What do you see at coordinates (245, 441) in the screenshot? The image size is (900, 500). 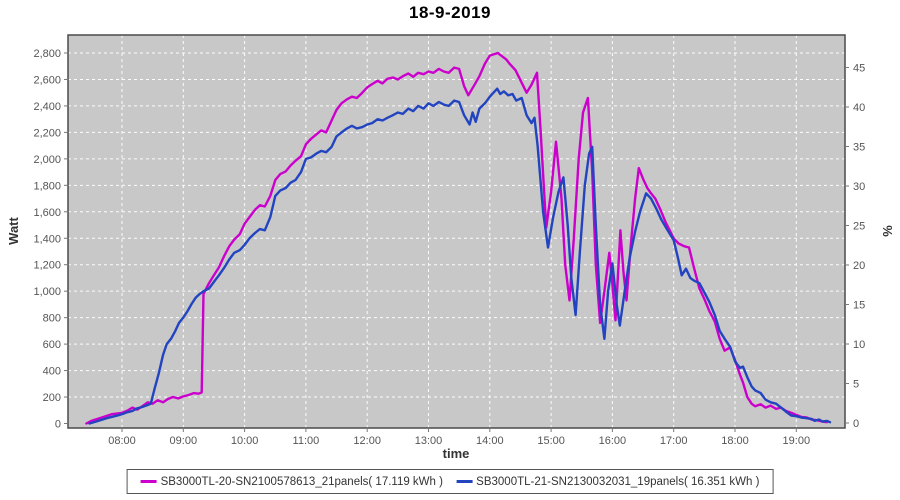 I see `x-axis-tick-label: 10:00` at bounding box center [245, 441].